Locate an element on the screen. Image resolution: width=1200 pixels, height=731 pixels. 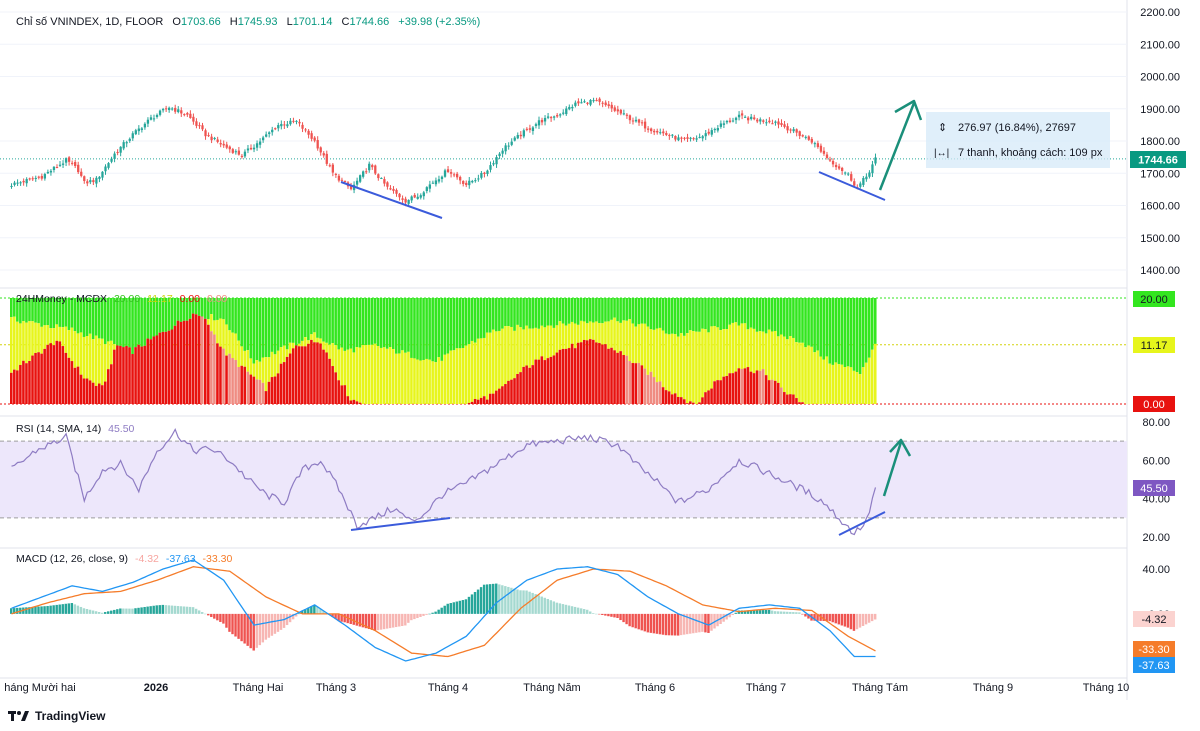
mcdx-label-20: 20.00 is located at coordinates (1154, 299).